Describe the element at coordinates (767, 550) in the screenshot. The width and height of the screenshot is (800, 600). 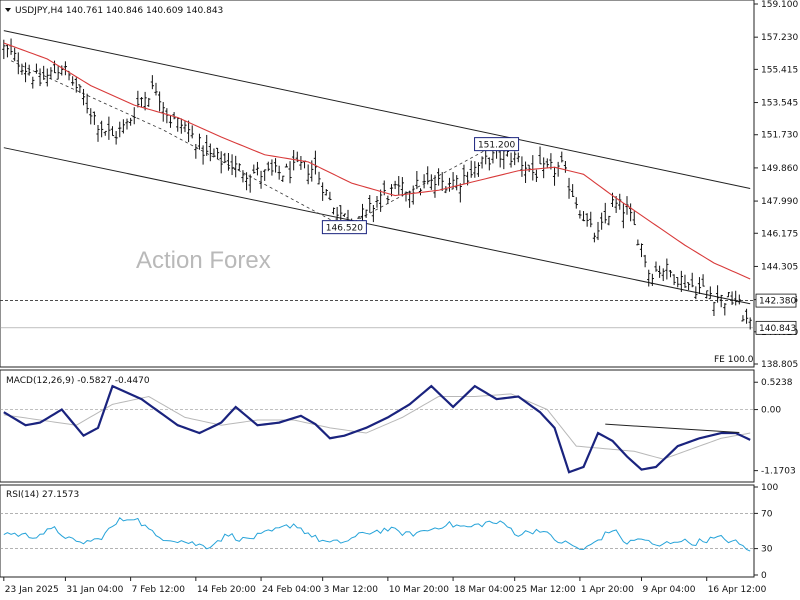
I see `rsi-tick-label: 30` at that location.